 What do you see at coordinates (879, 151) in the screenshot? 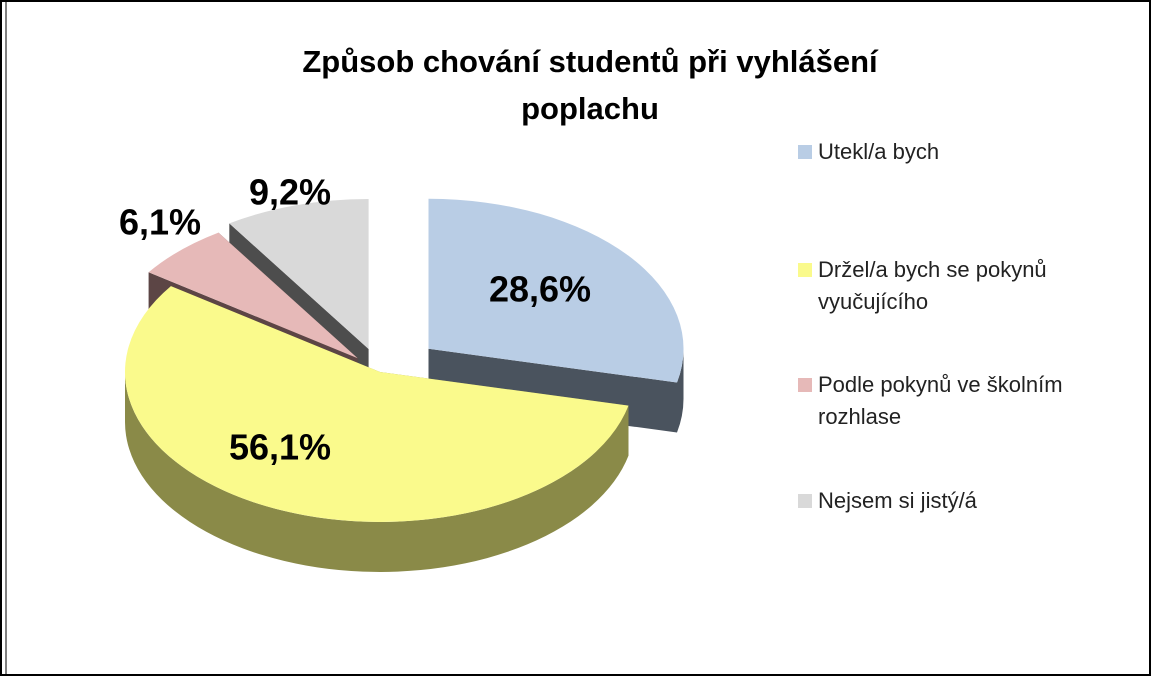
I see `legend-label: Utekl/a bych` at bounding box center [879, 151].